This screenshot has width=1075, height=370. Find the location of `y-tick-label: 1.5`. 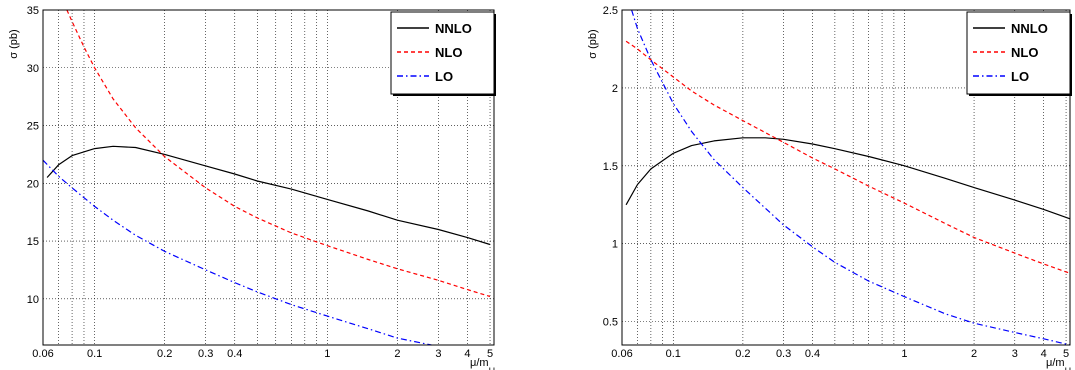

y-tick-label: 1.5 is located at coordinates (610, 167).